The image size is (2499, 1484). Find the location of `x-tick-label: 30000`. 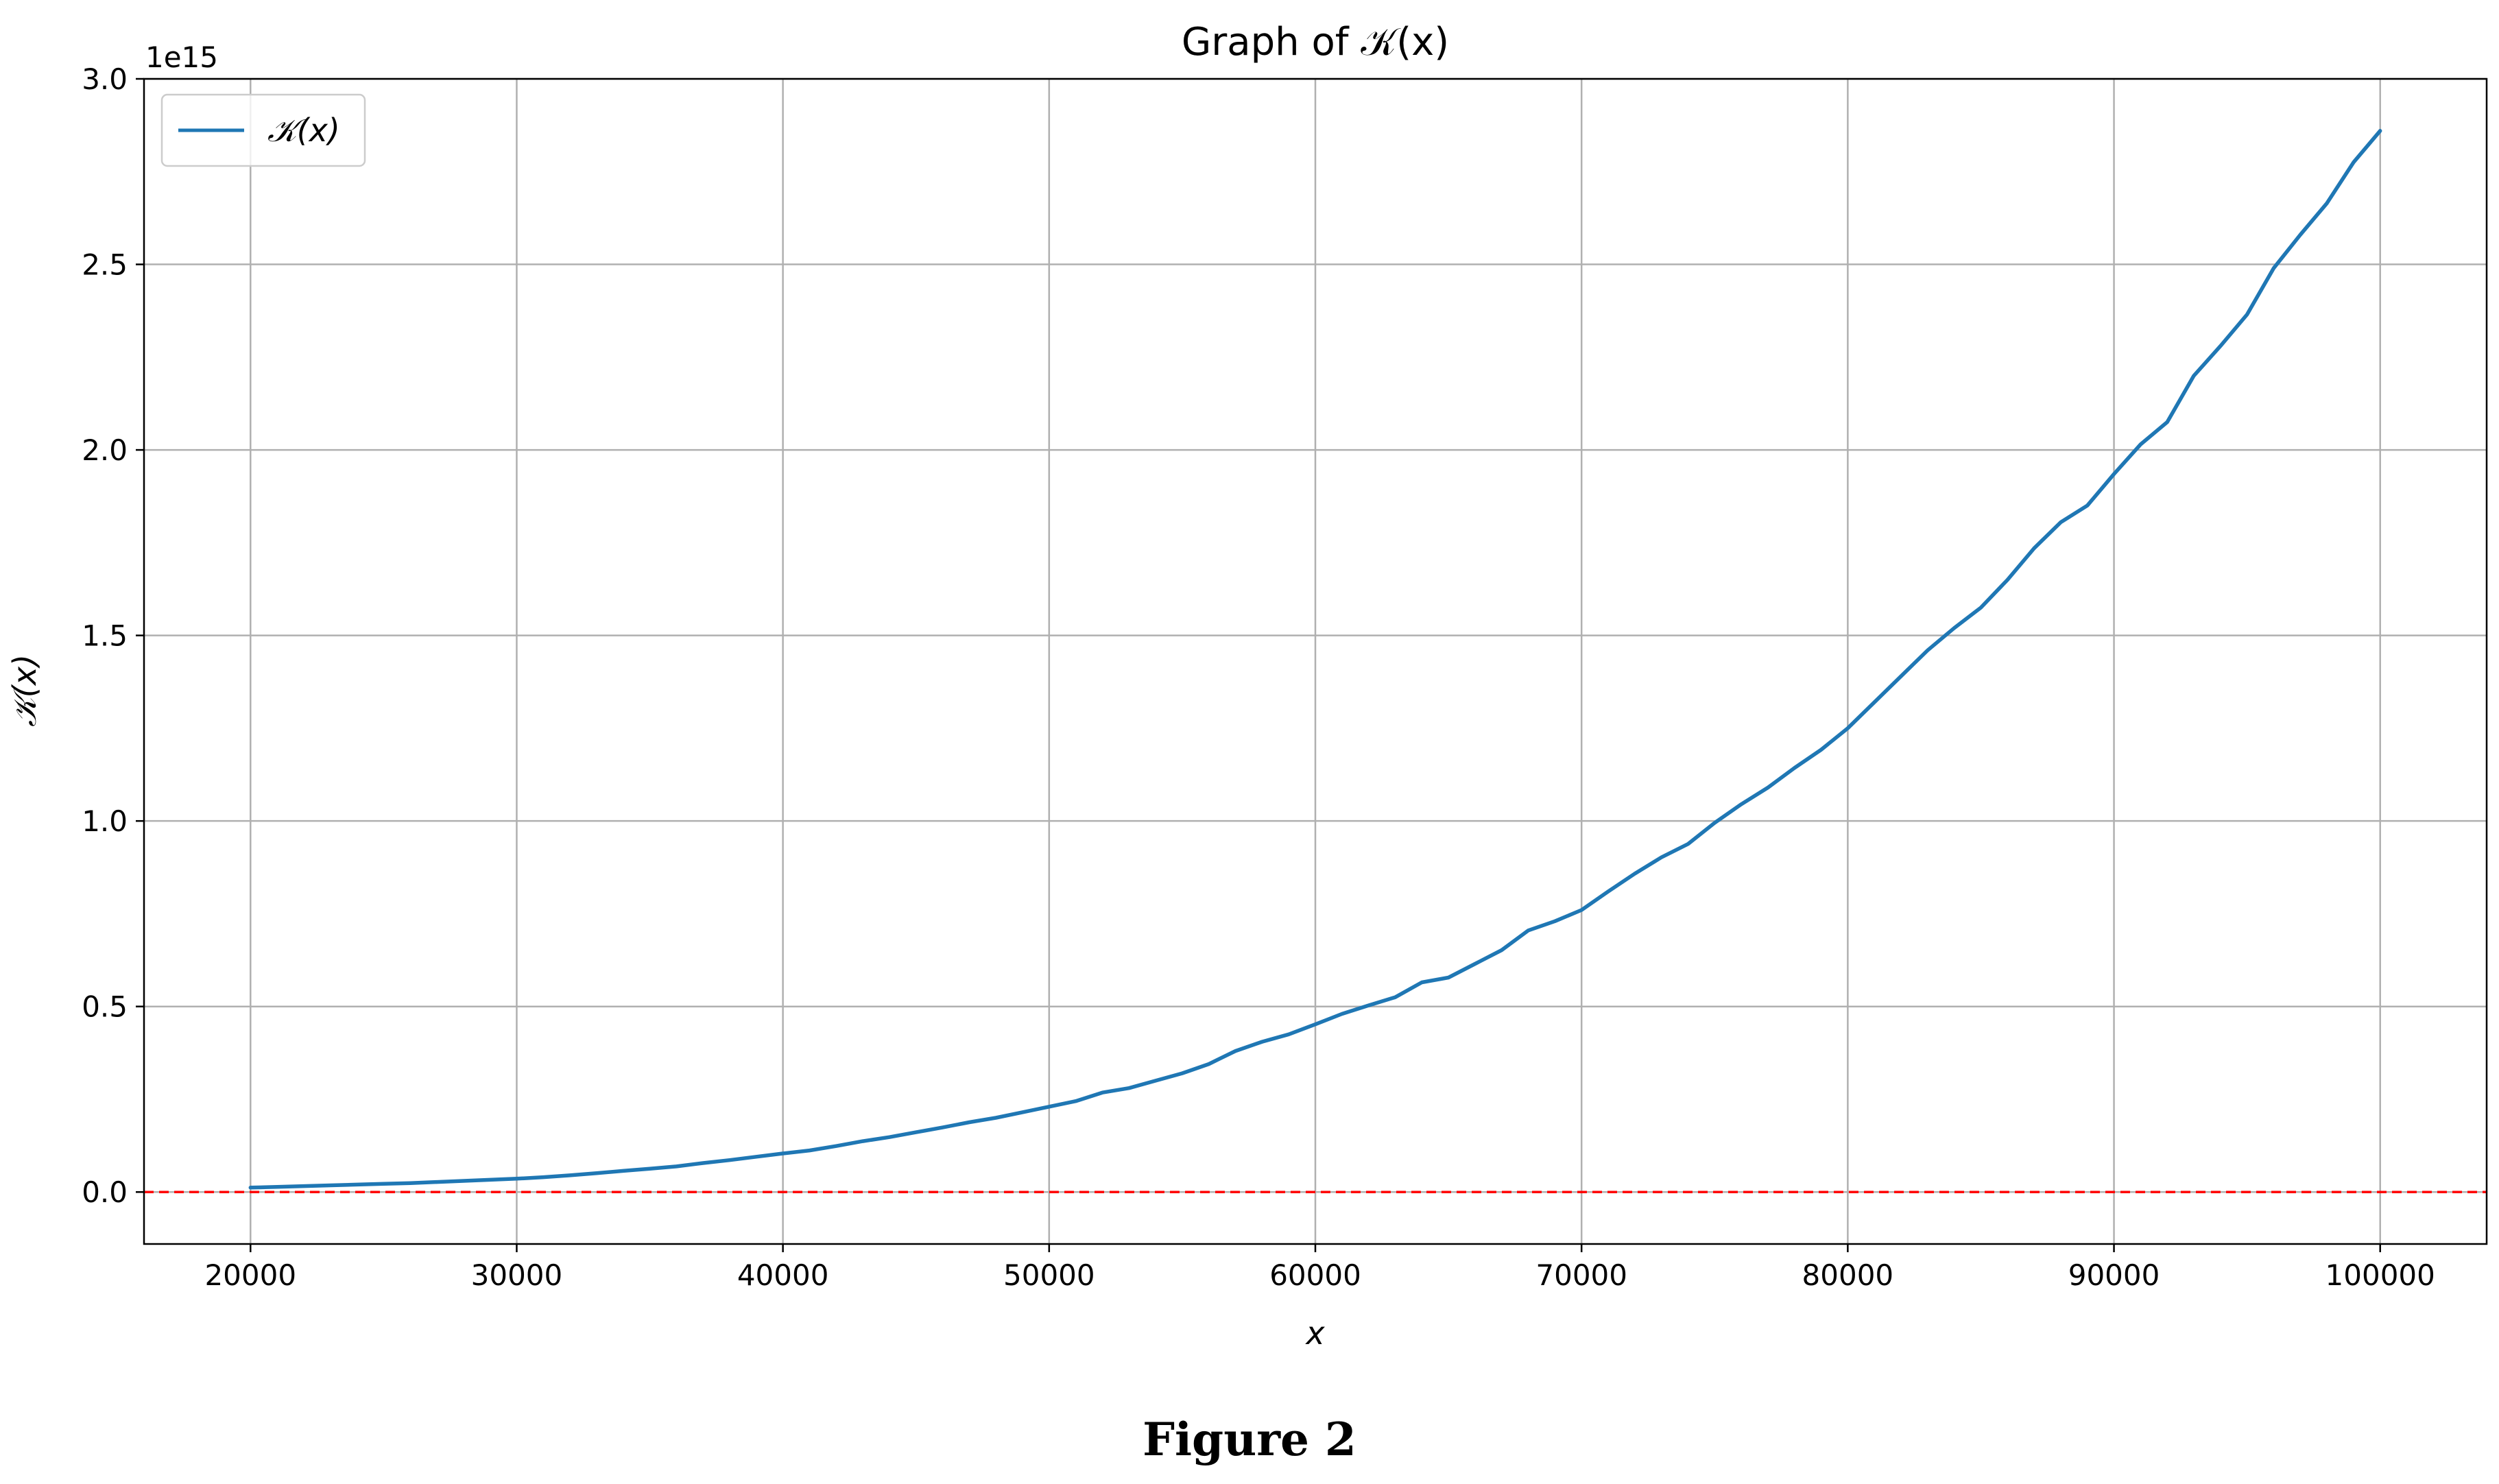

x-tick-label: 30000 is located at coordinates (517, 1275).